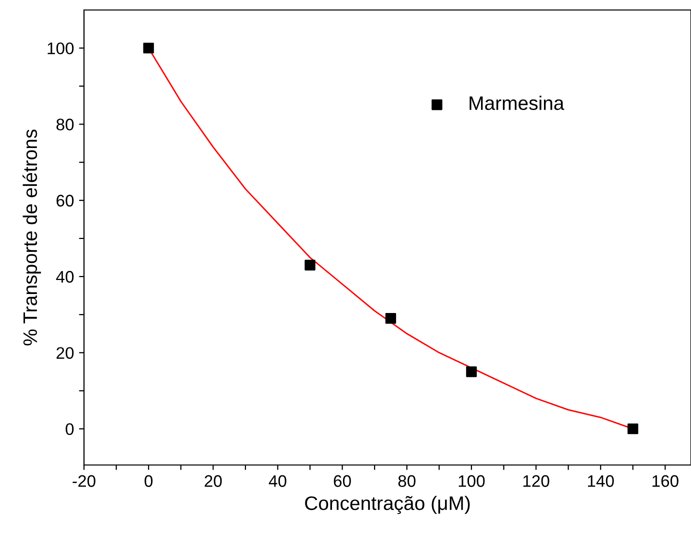  What do you see at coordinates (65, 200) in the screenshot?
I see `y-tick-label: 60` at bounding box center [65, 200].